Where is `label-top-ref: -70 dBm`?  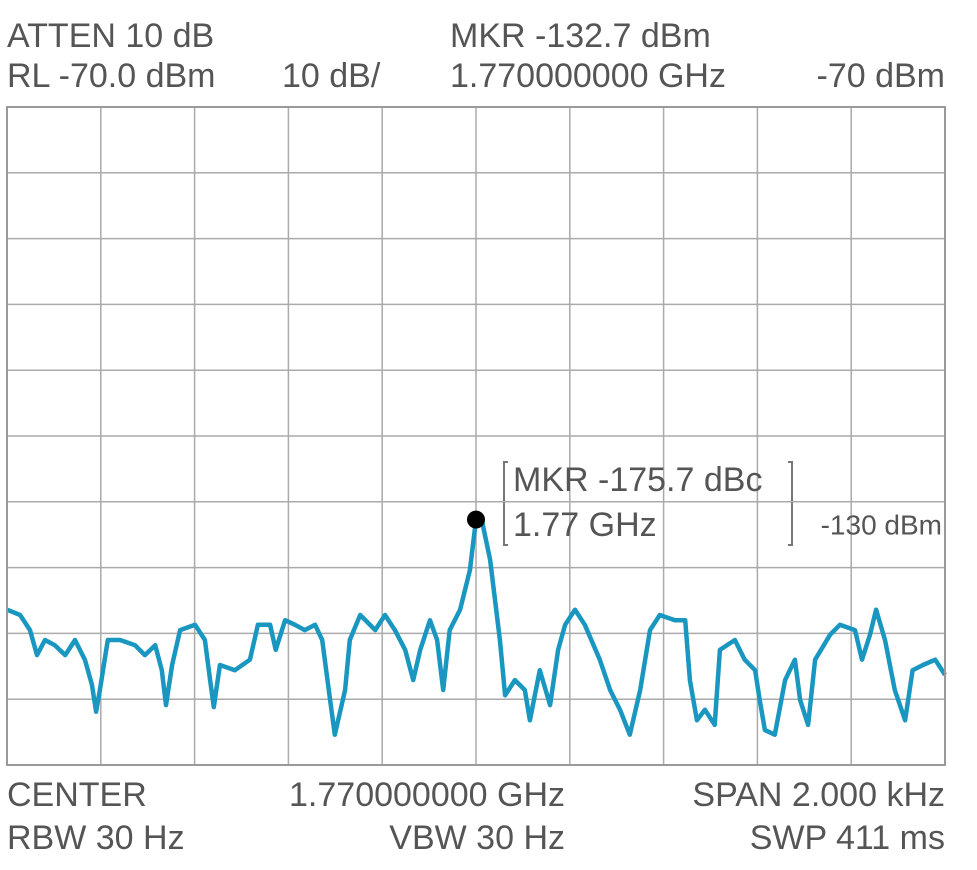 label-top-ref: -70 dBm is located at coordinates (881, 76).